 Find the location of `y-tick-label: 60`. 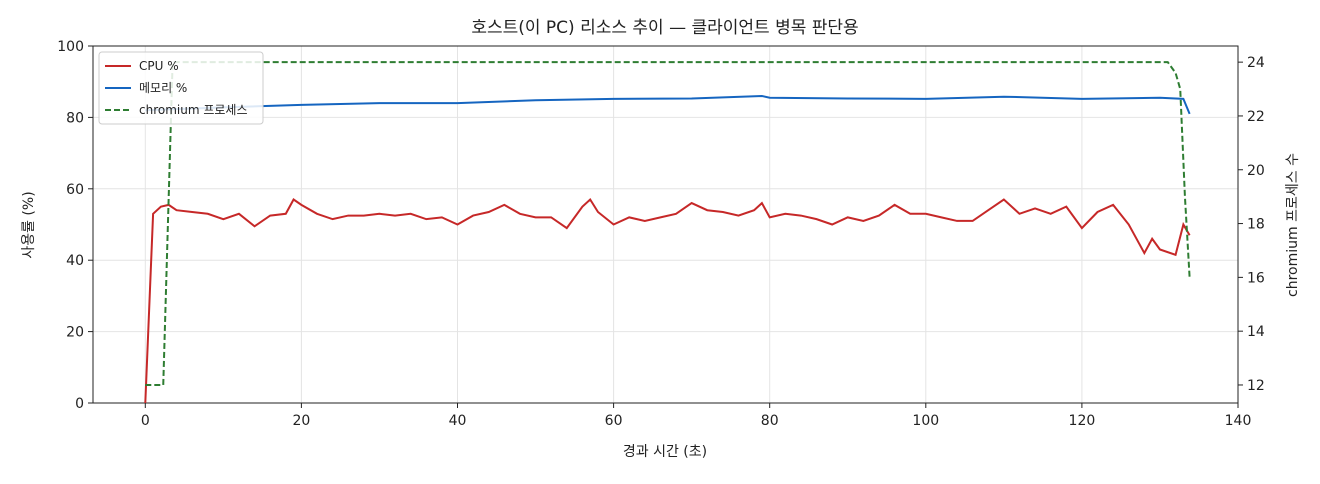

y-tick-label: 60 is located at coordinates (75, 190).